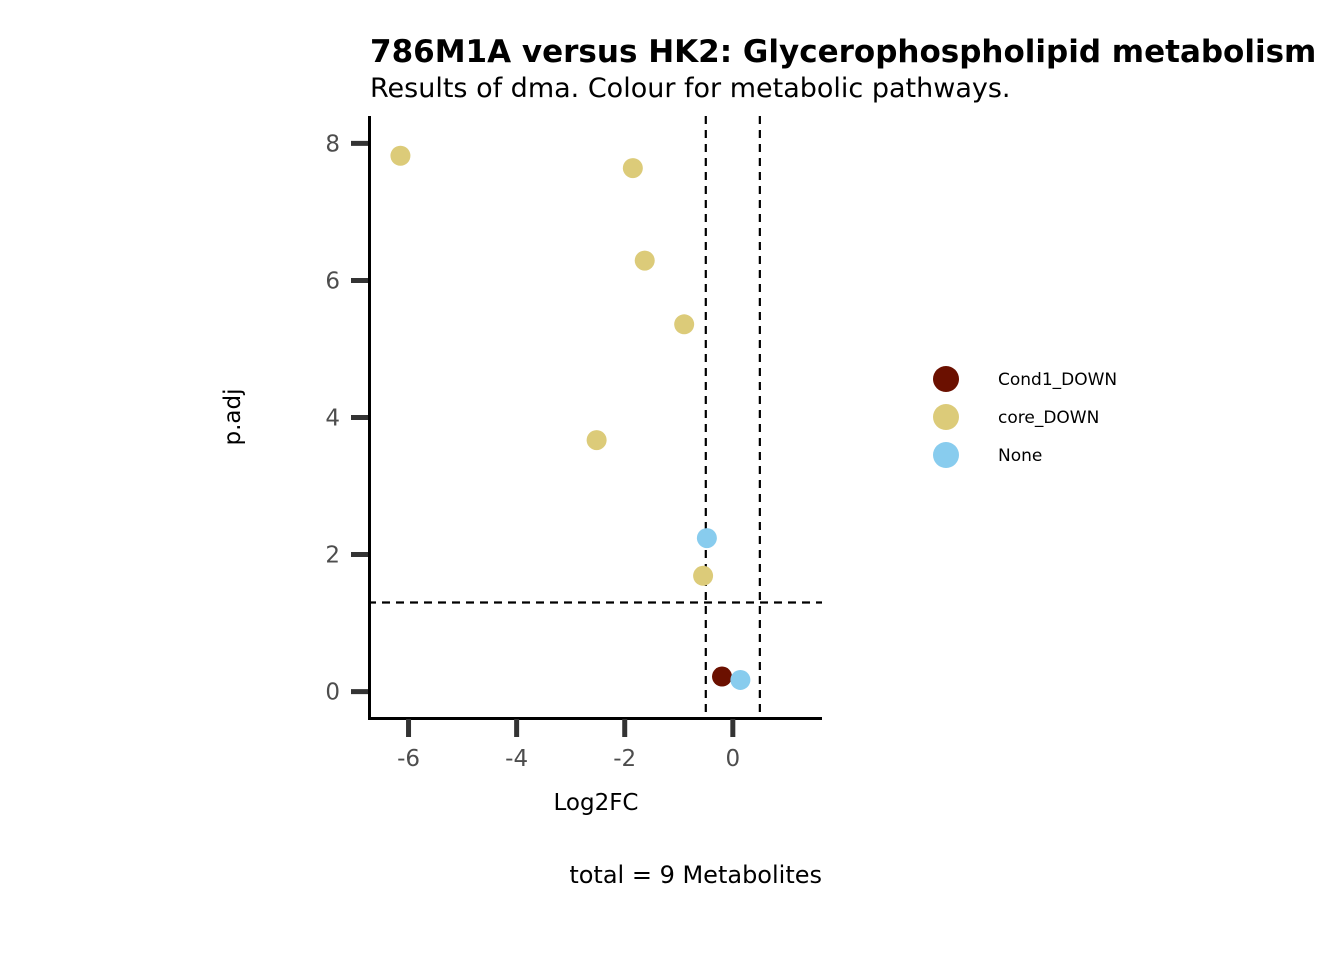 The image size is (1344, 960). Describe the element at coordinates (332, 556) in the screenshot. I see `y-tick-label: 2` at that location.